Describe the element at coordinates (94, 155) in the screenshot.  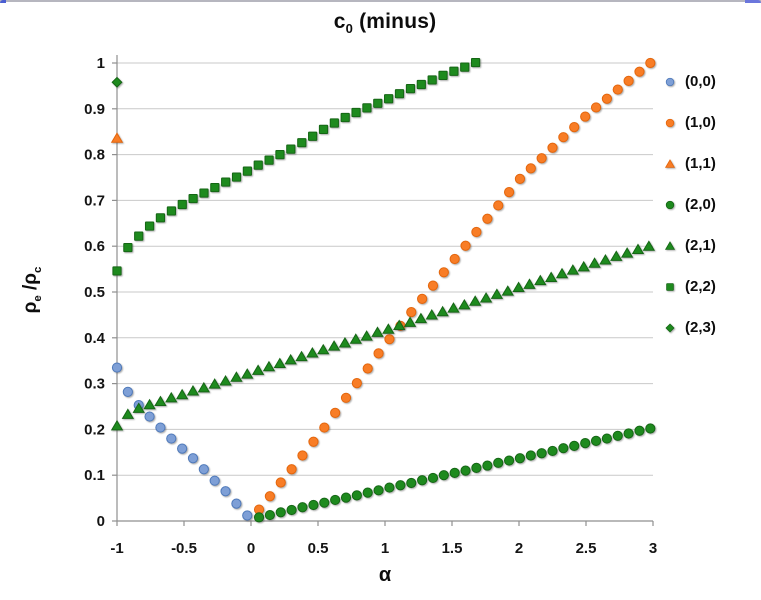
I see `y-tick-label: 0.8` at that location.